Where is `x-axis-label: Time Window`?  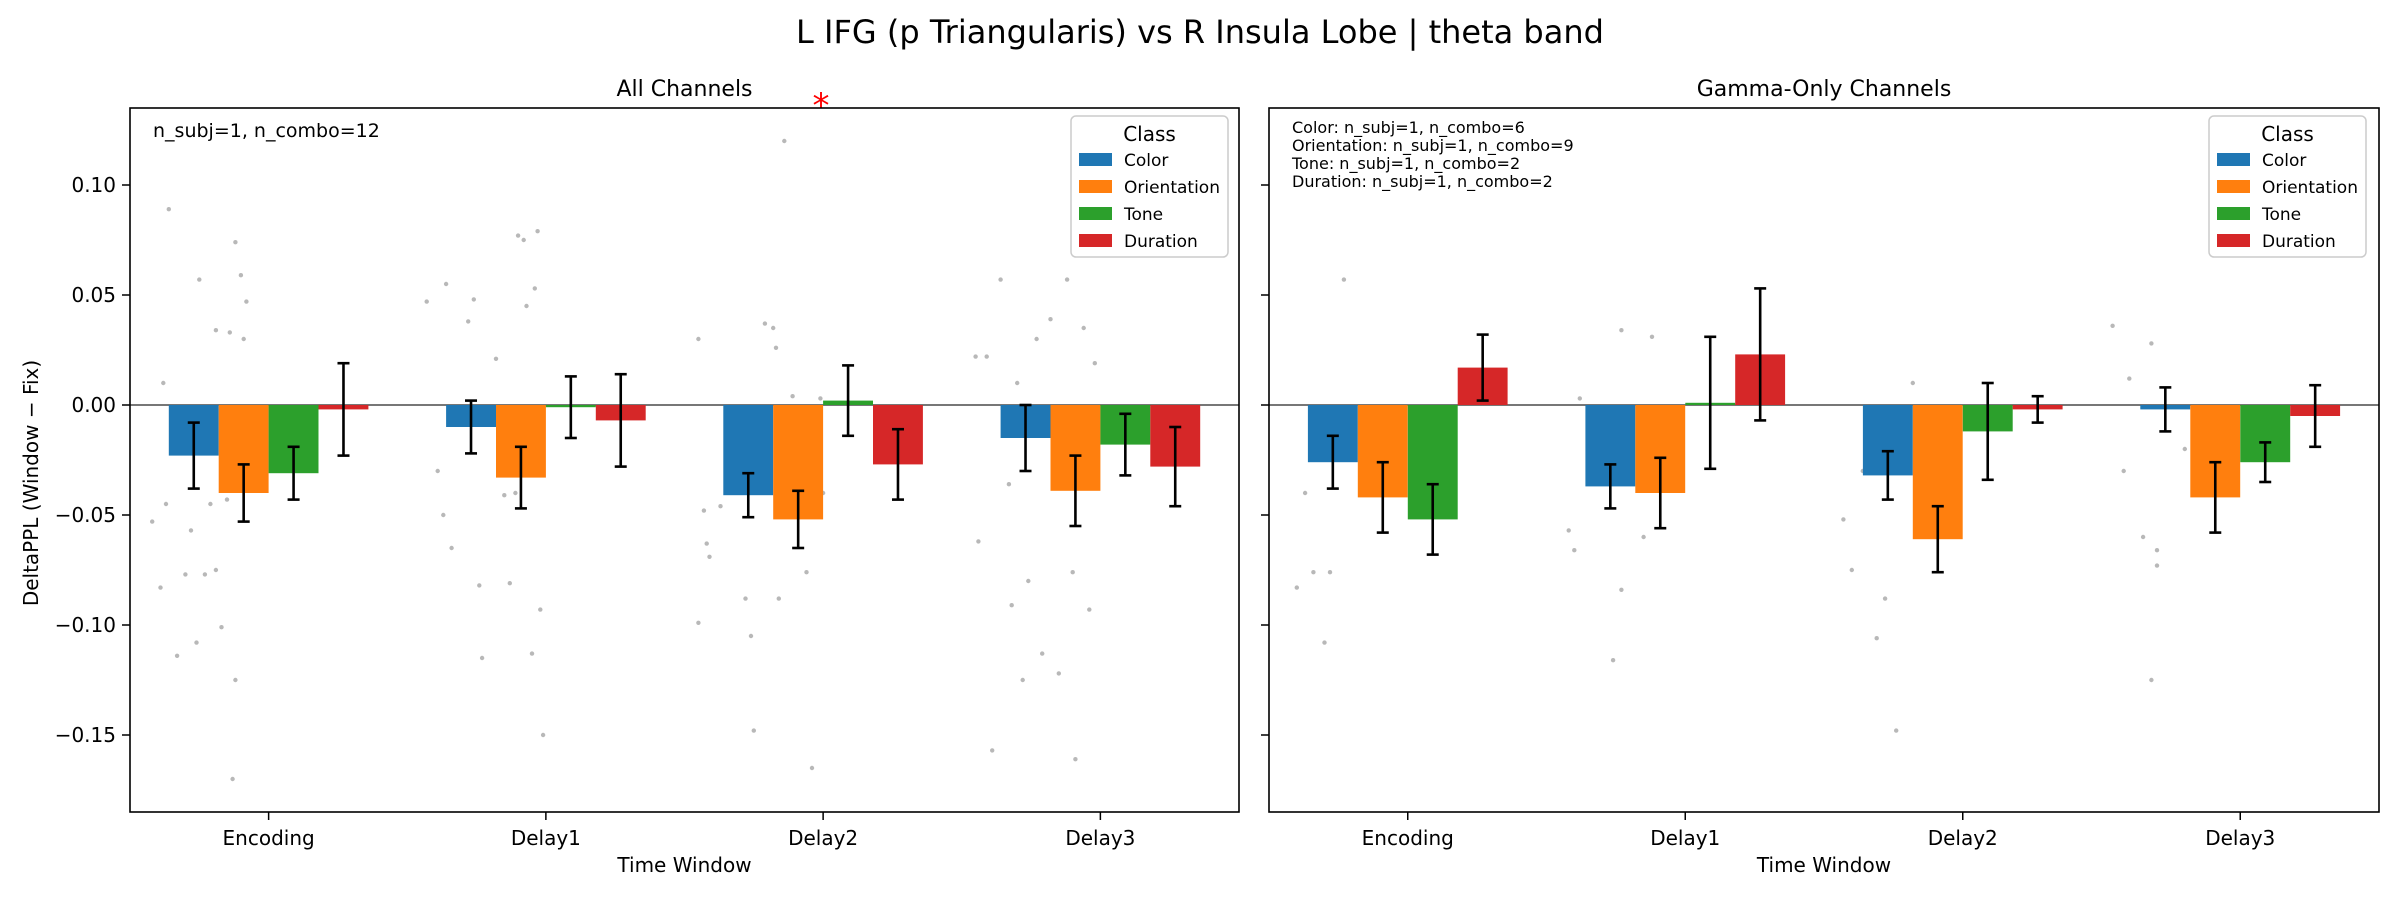 x-axis-label: Time Window is located at coordinates (1823, 865).